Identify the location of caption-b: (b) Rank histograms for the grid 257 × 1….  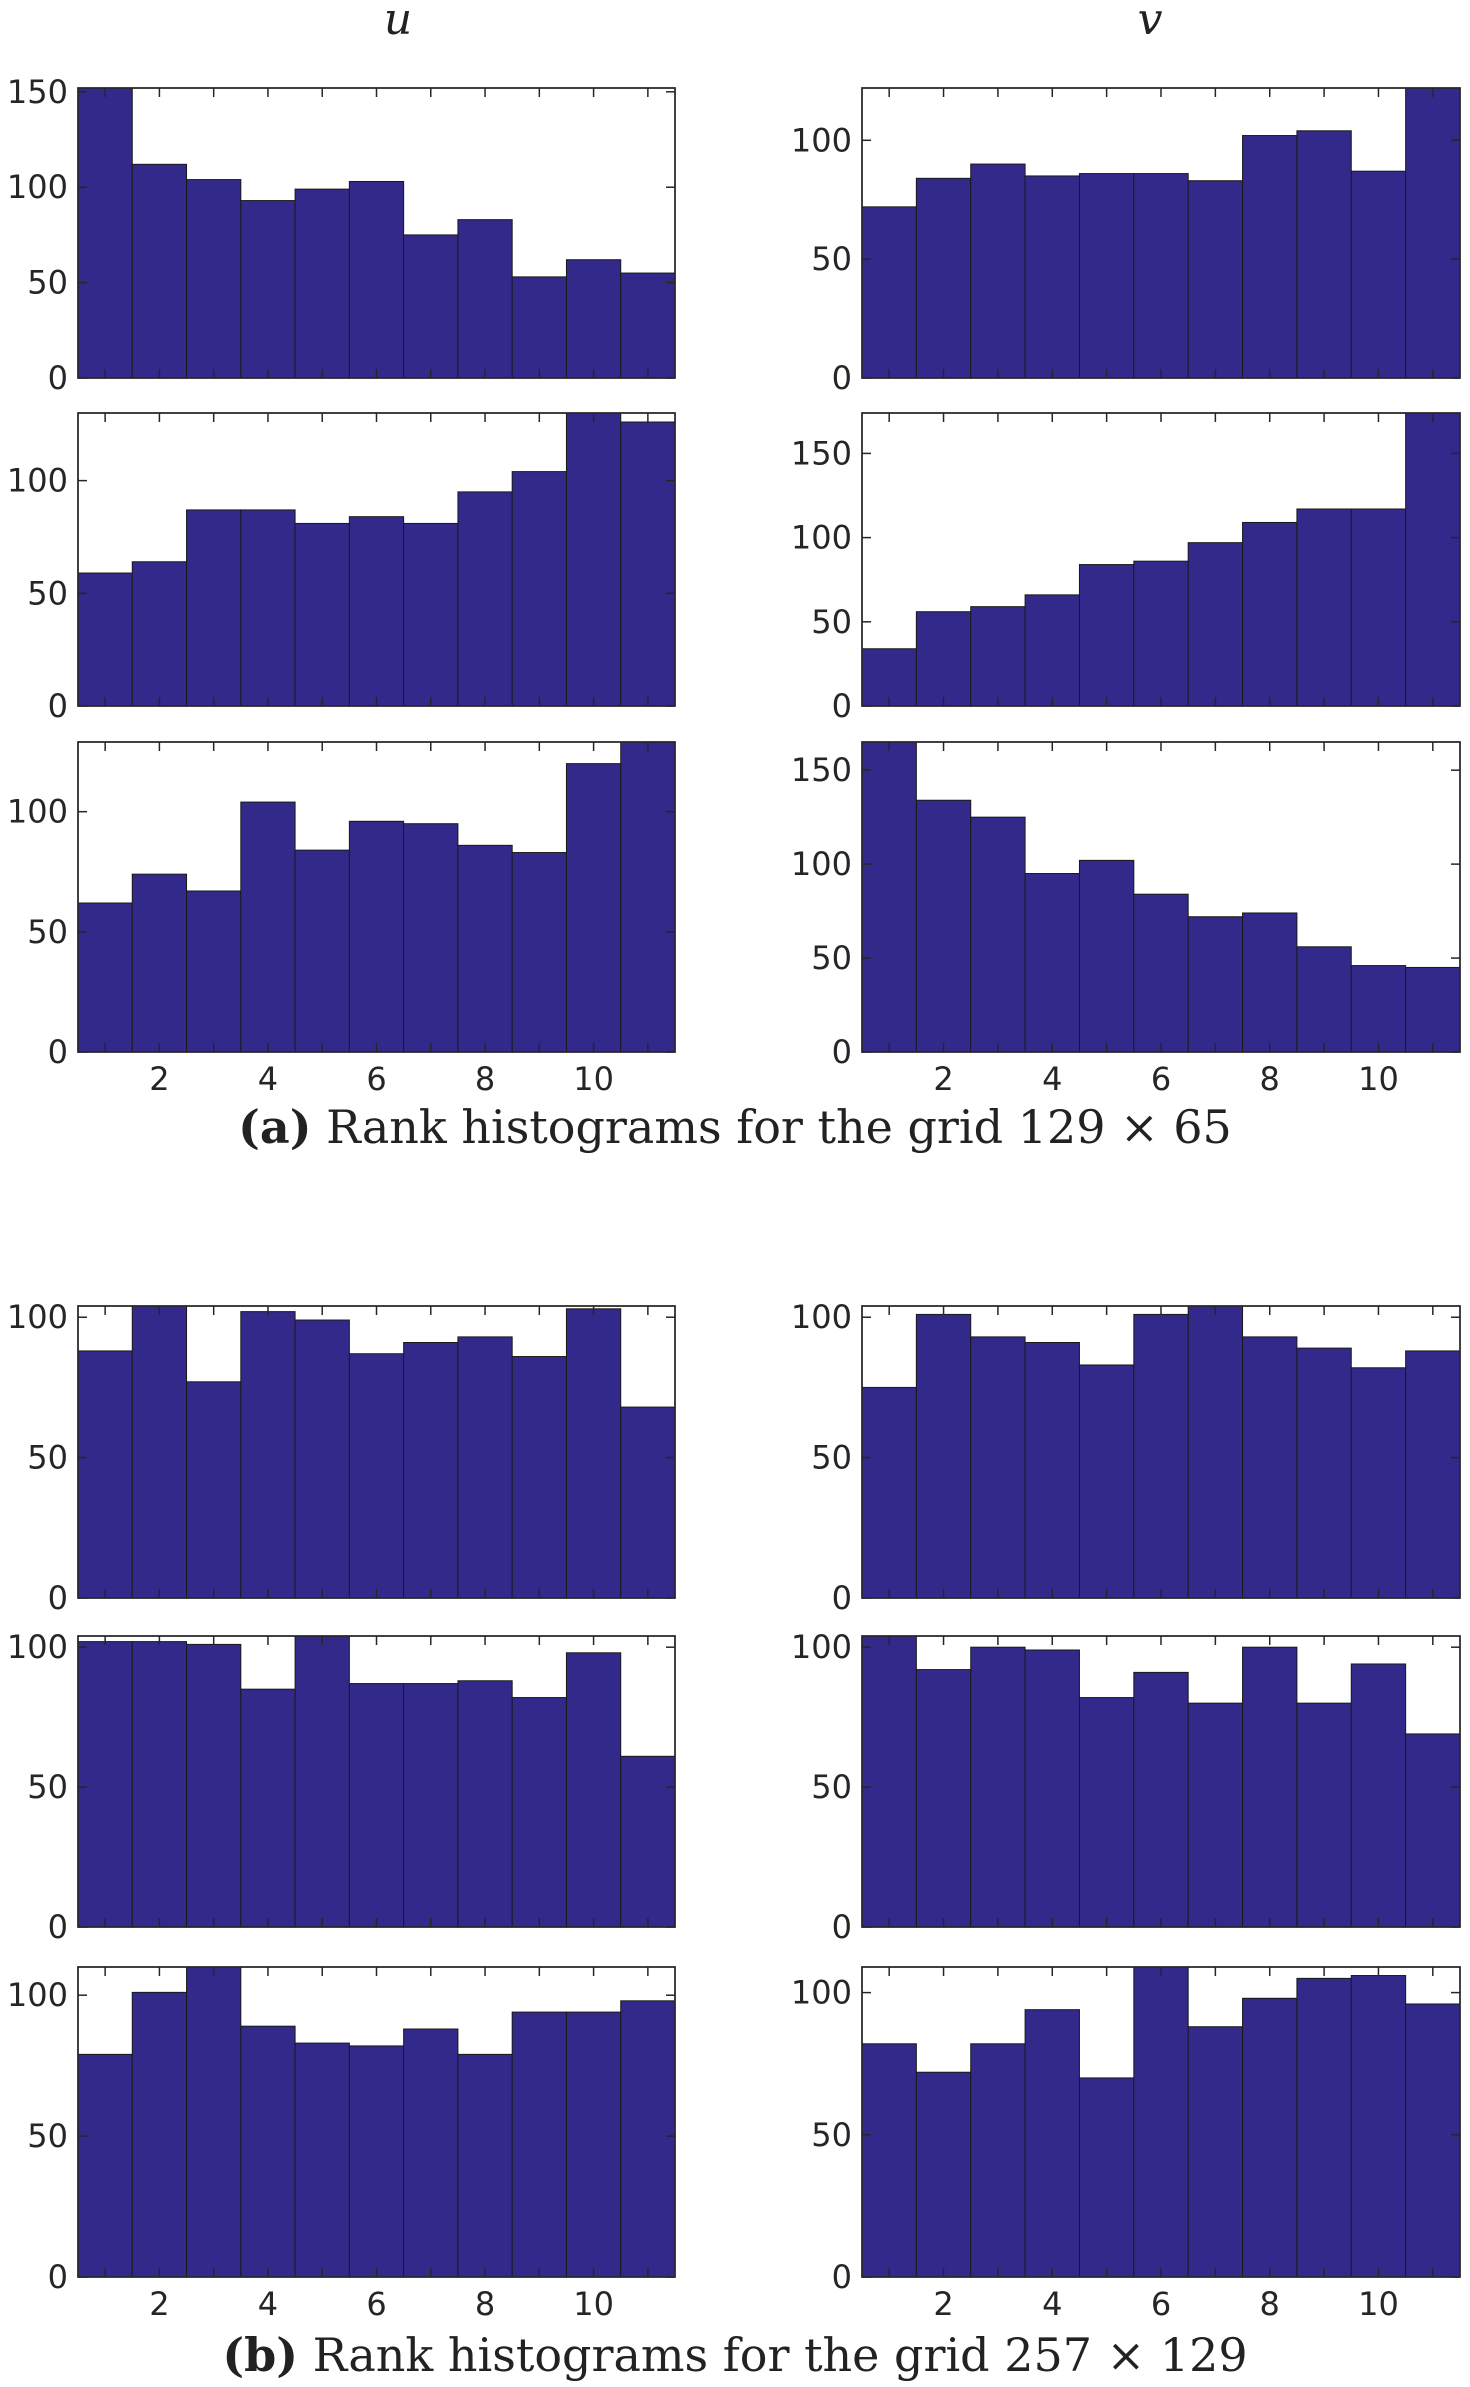
(735, 2355).